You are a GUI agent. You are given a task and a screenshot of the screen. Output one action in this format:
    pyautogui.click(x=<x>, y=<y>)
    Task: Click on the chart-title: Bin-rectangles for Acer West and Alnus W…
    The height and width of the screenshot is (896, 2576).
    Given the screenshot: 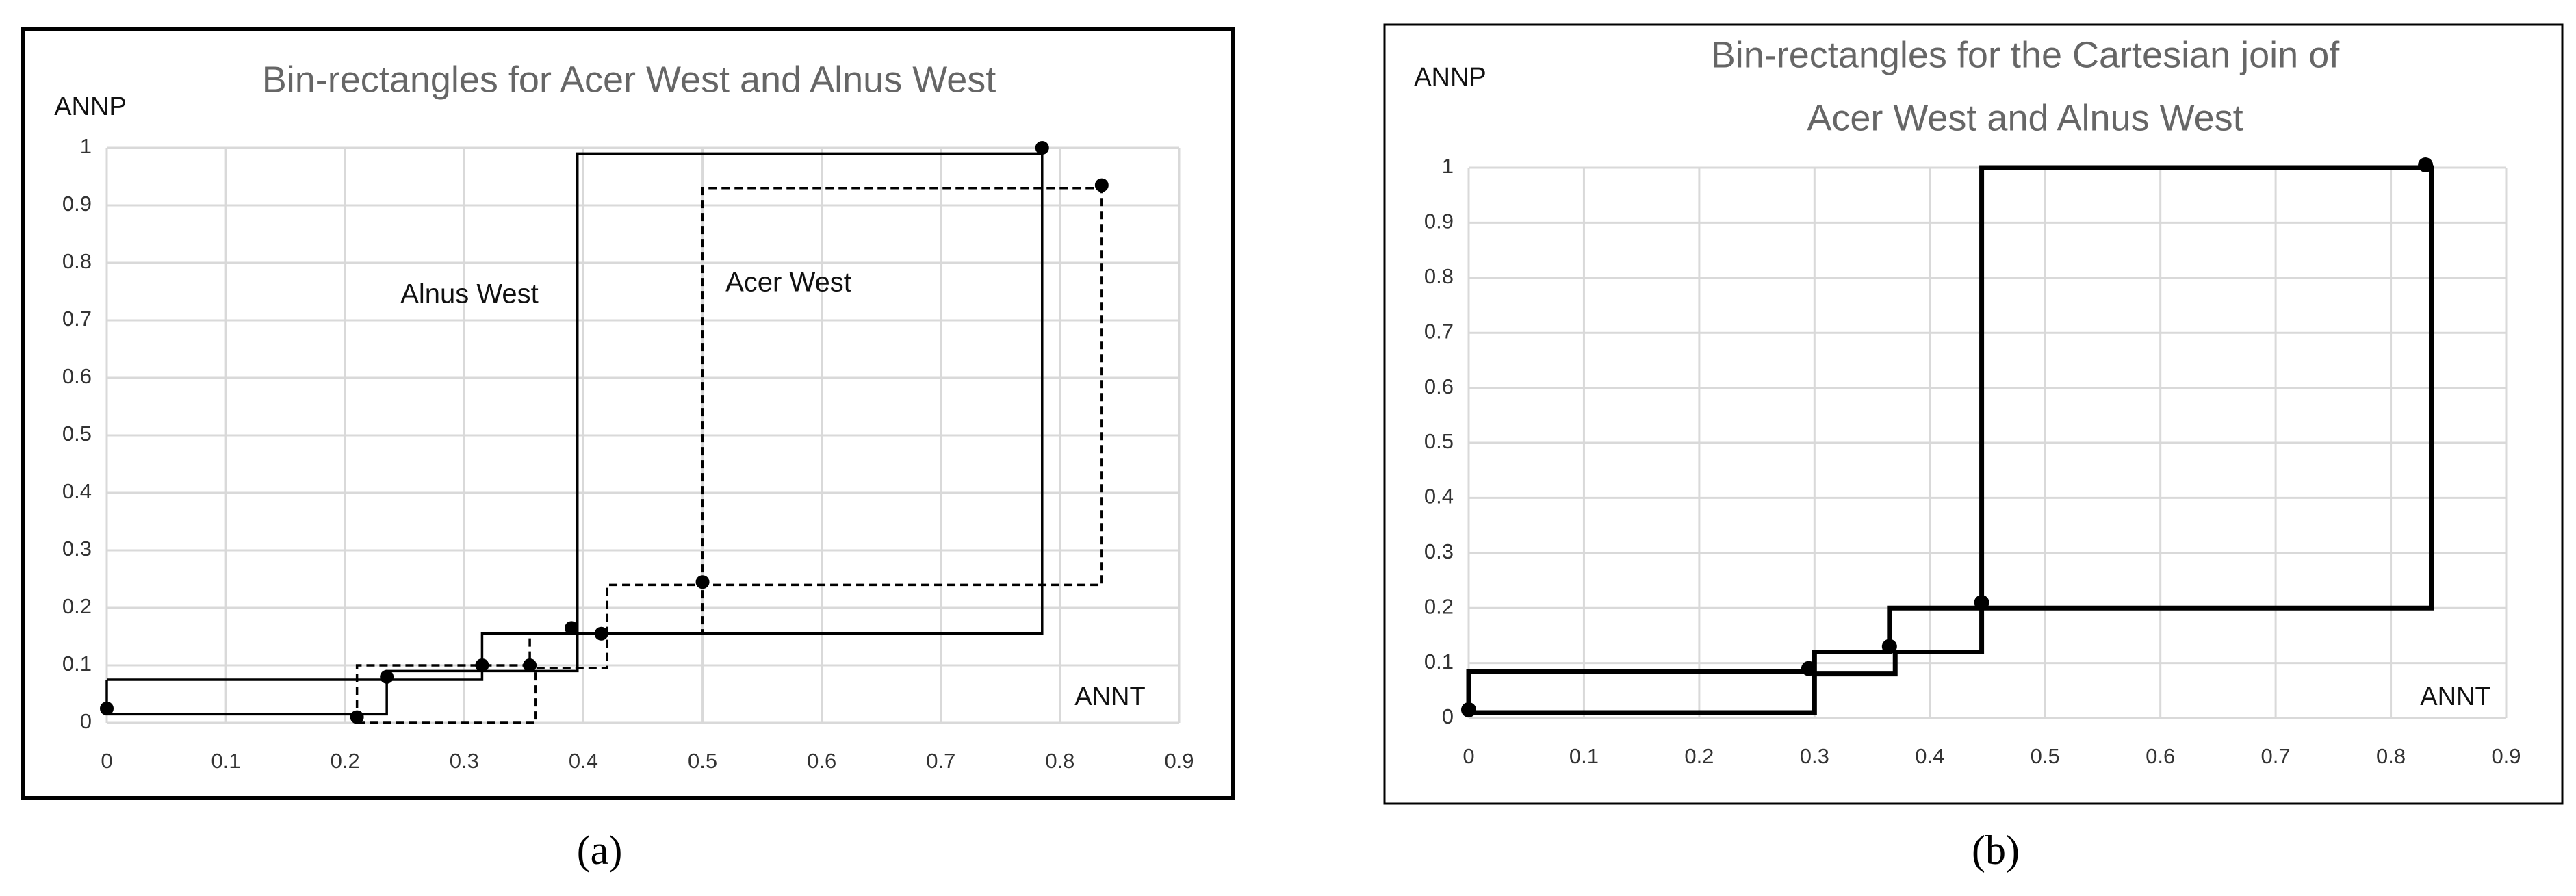 What is the action you would take?
    pyautogui.click(x=629, y=79)
    